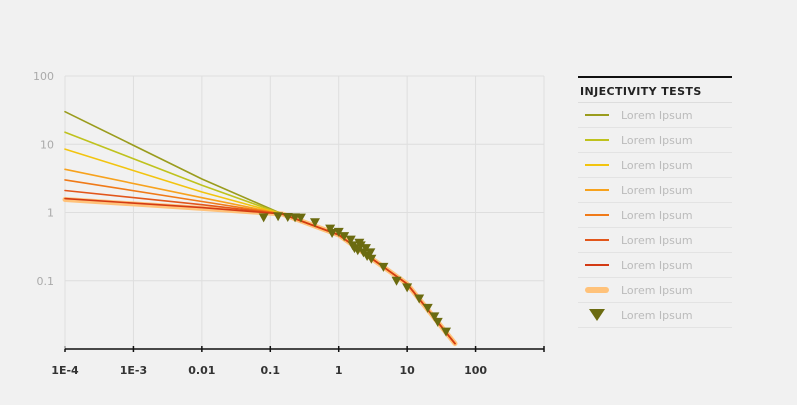 This screenshot has height=405, width=797. What do you see at coordinates (271, 370) in the screenshot?
I see `x-tick-label: 0.1` at bounding box center [271, 370].